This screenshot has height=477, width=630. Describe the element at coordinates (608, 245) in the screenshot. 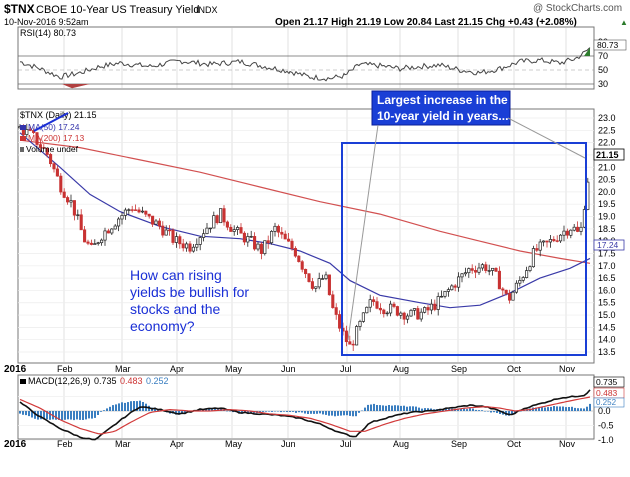

I see `ma-last-label: 17.24` at that location.